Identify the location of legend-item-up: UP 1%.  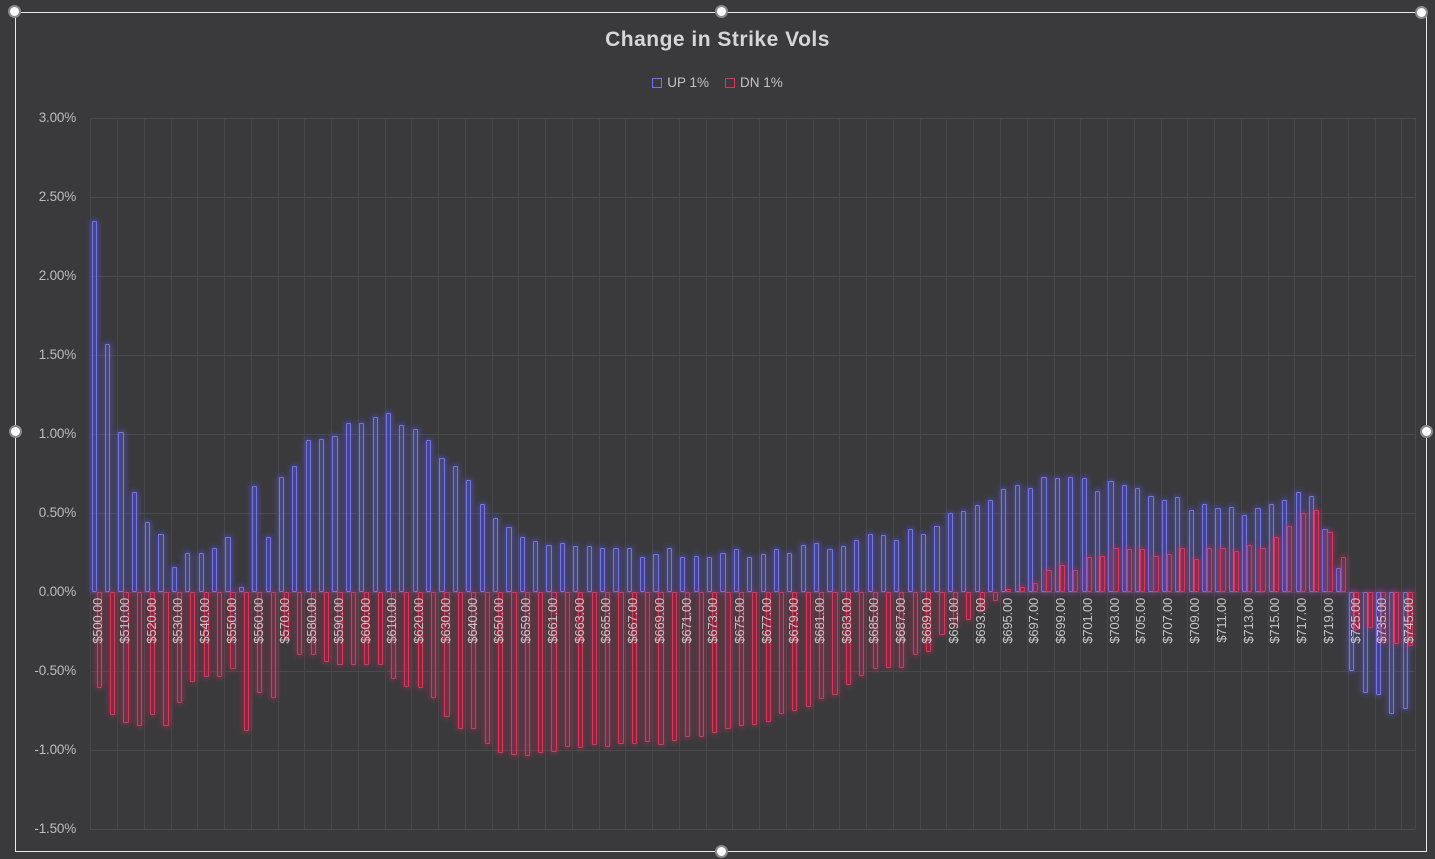
(680, 82).